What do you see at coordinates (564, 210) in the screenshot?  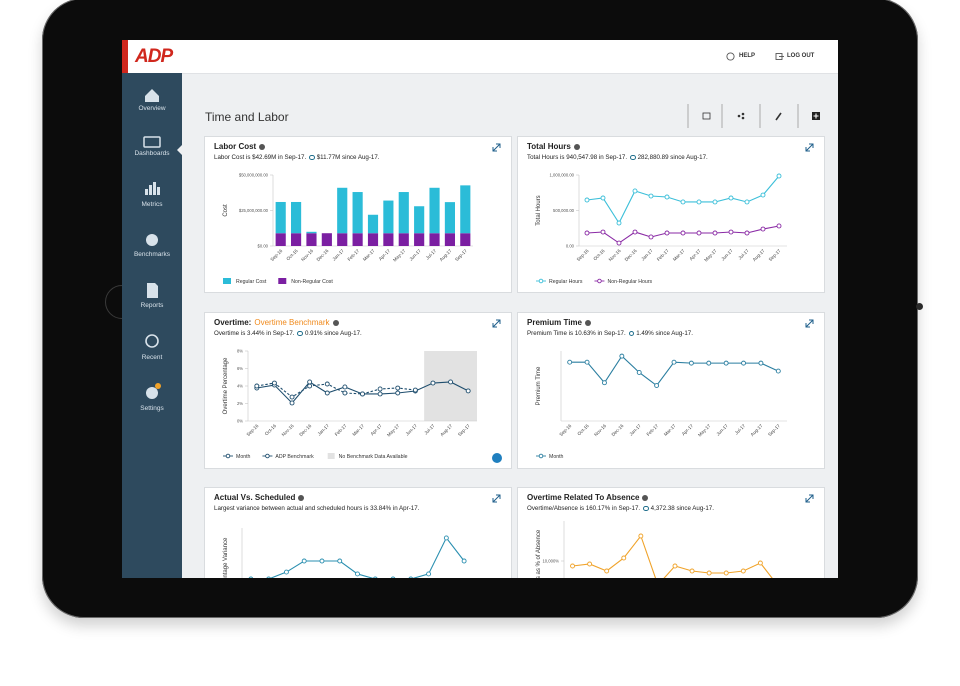 I see `y-tick-label: 500,000.00` at bounding box center [564, 210].